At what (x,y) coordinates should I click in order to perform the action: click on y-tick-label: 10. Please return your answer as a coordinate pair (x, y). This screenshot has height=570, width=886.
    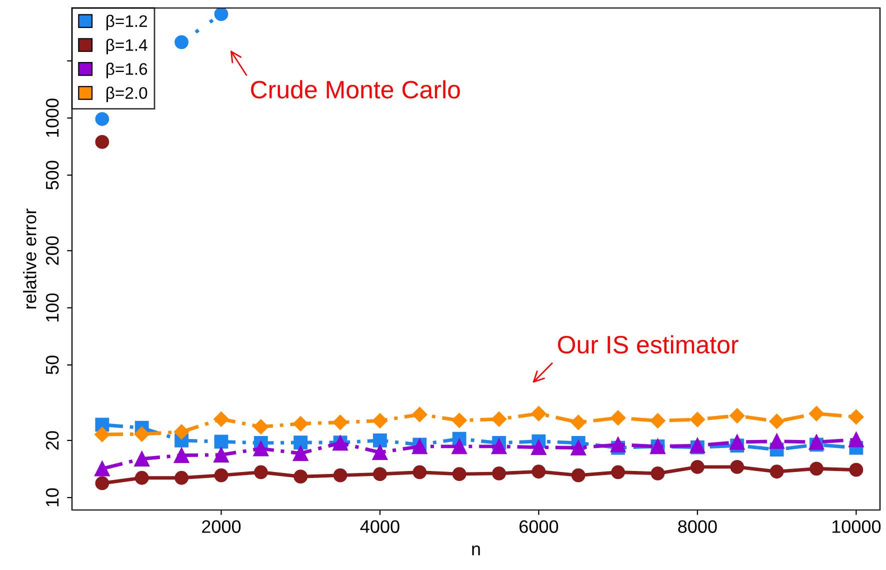
    Looking at the image, I should click on (52, 497).